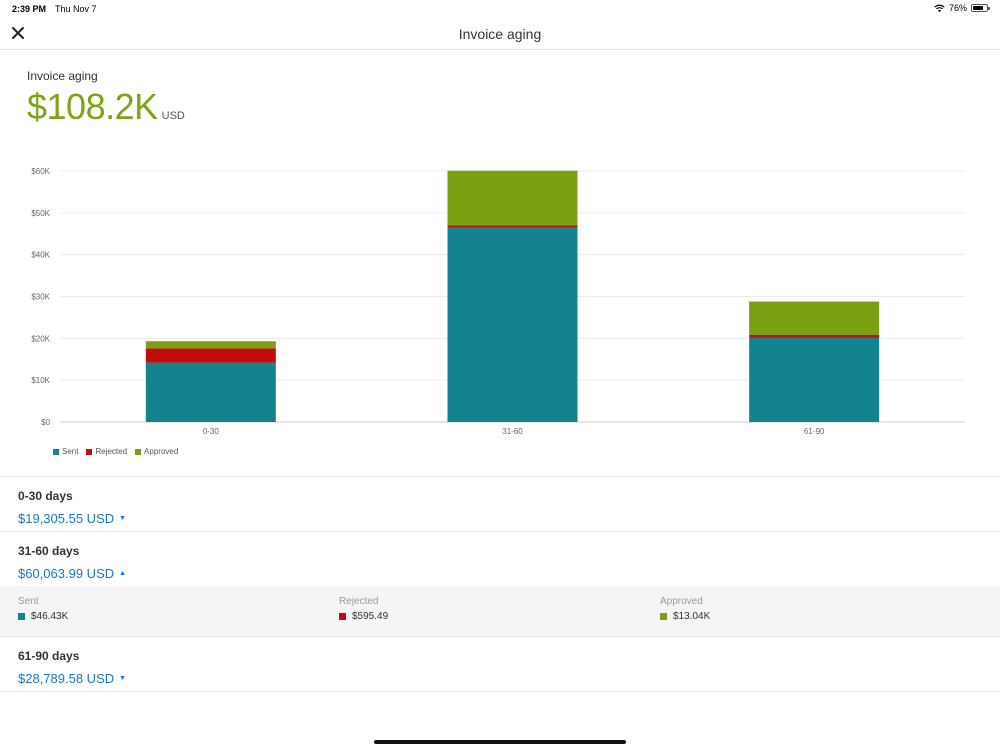 The image size is (1000, 750). I want to click on x-tick-label: 61-90, so click(814, 431).